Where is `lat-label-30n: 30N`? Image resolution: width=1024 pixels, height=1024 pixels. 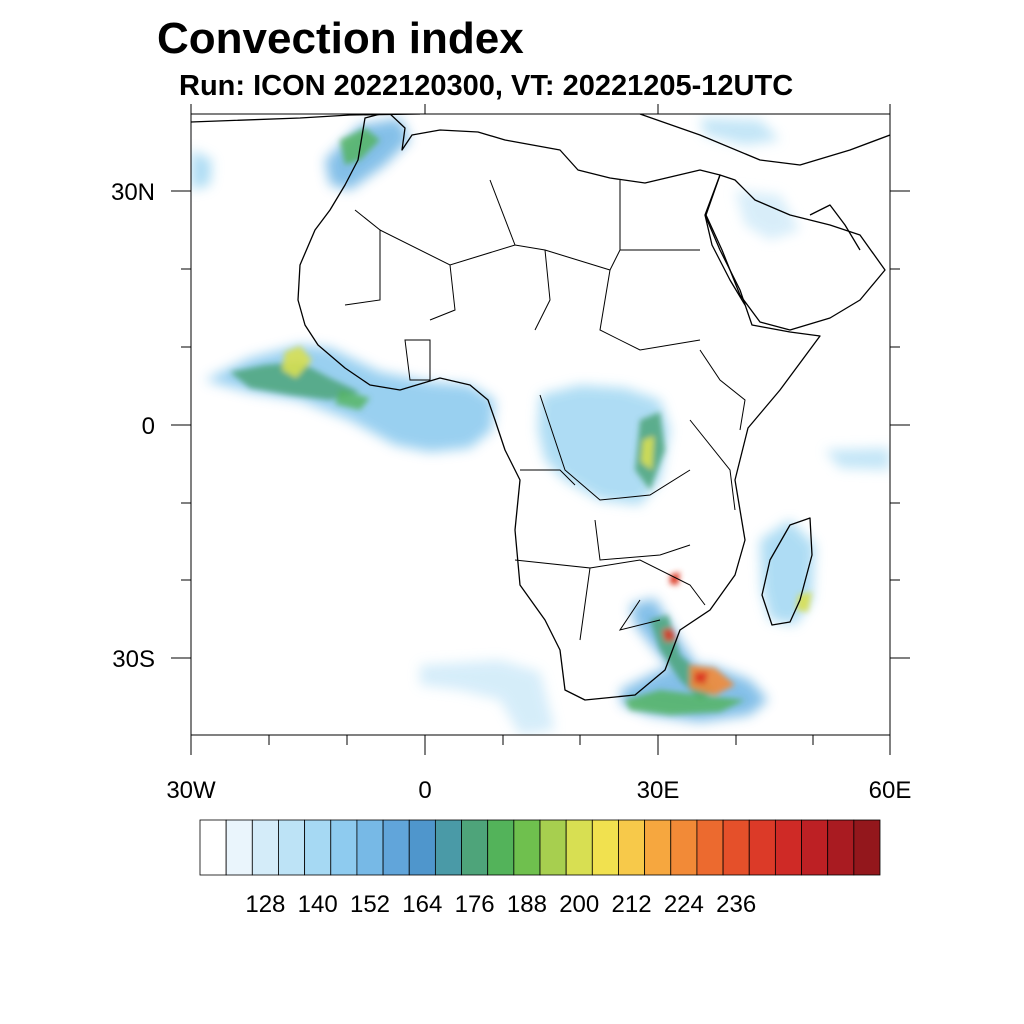
lat-label-30n: 30N is located at coordinates (133, 192).